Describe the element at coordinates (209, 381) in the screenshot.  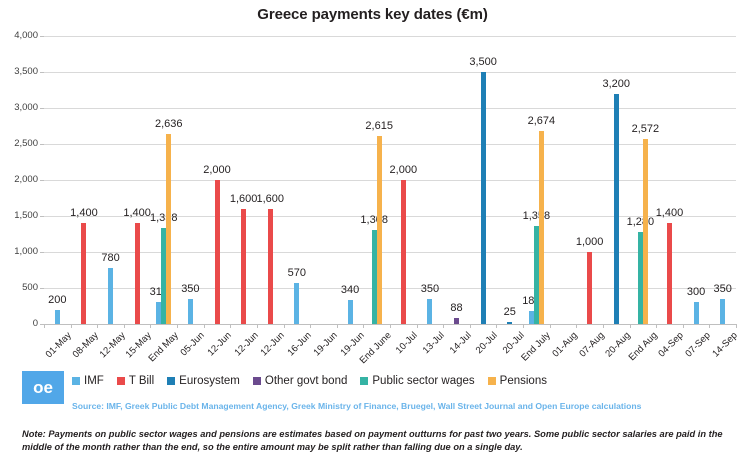
I see `legend-label: Eurosystem` at that location.